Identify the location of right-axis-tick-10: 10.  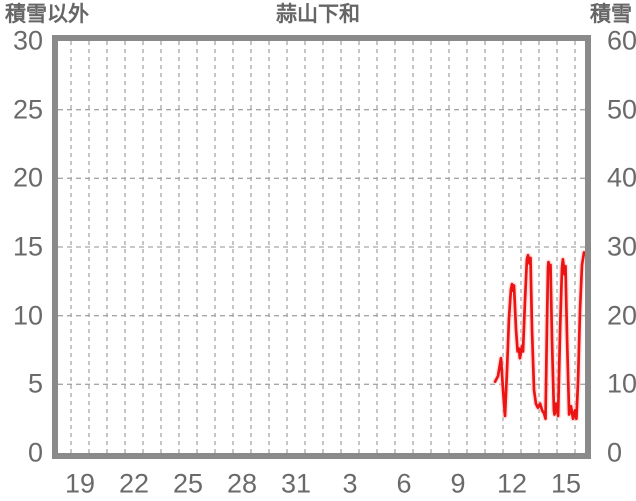
(621, 383).